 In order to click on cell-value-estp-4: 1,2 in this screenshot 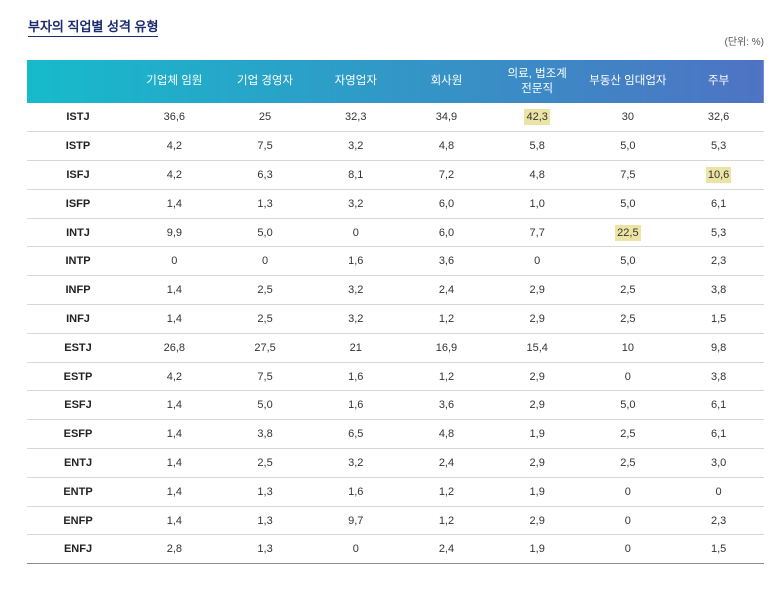, I will do `click(446, 376)`.